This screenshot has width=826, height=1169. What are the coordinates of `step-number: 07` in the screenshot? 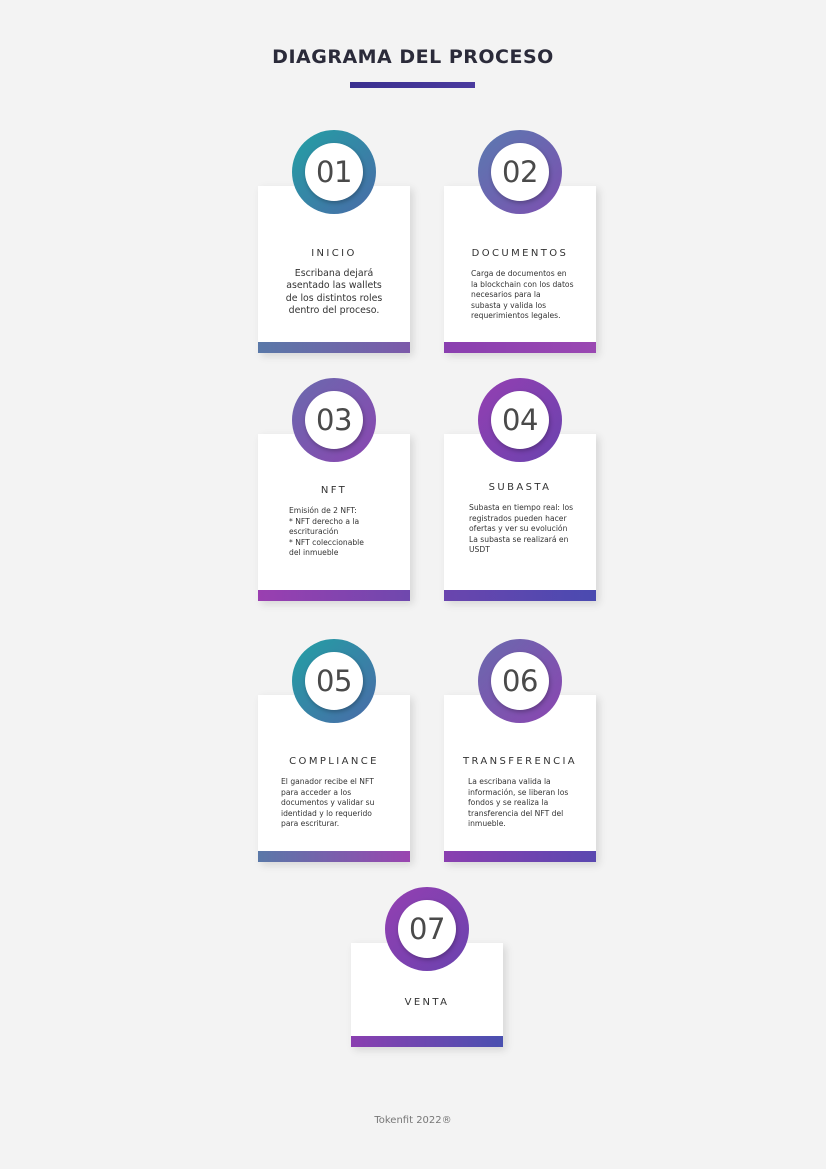 It's located at (427, 929).